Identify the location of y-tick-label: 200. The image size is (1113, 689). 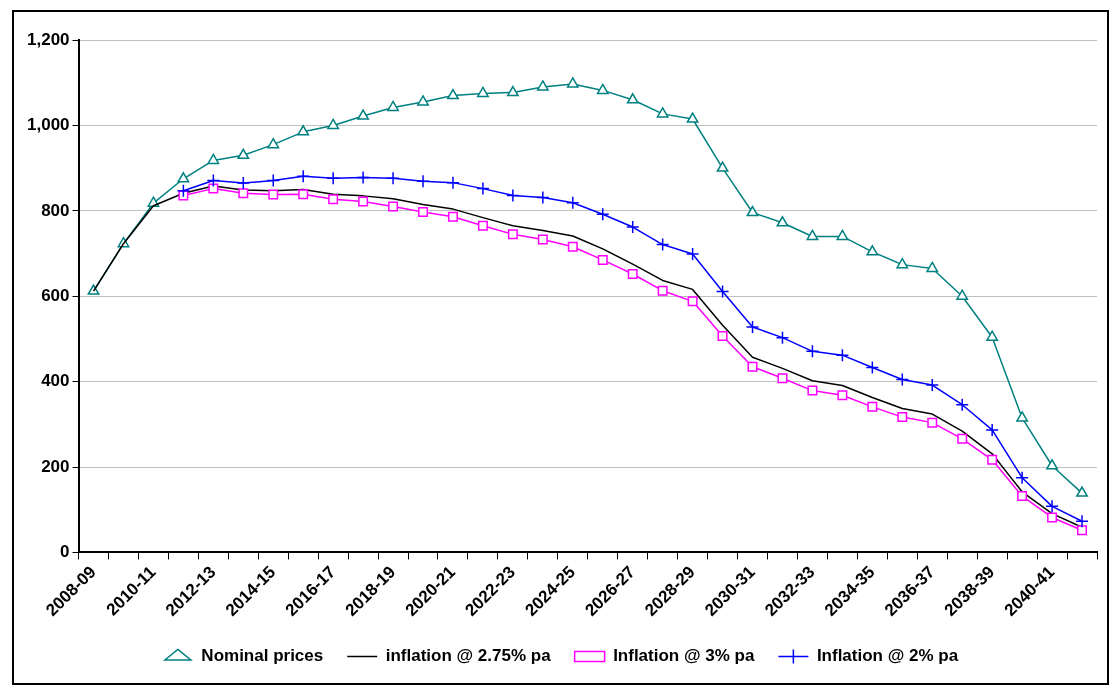
(55, 466).